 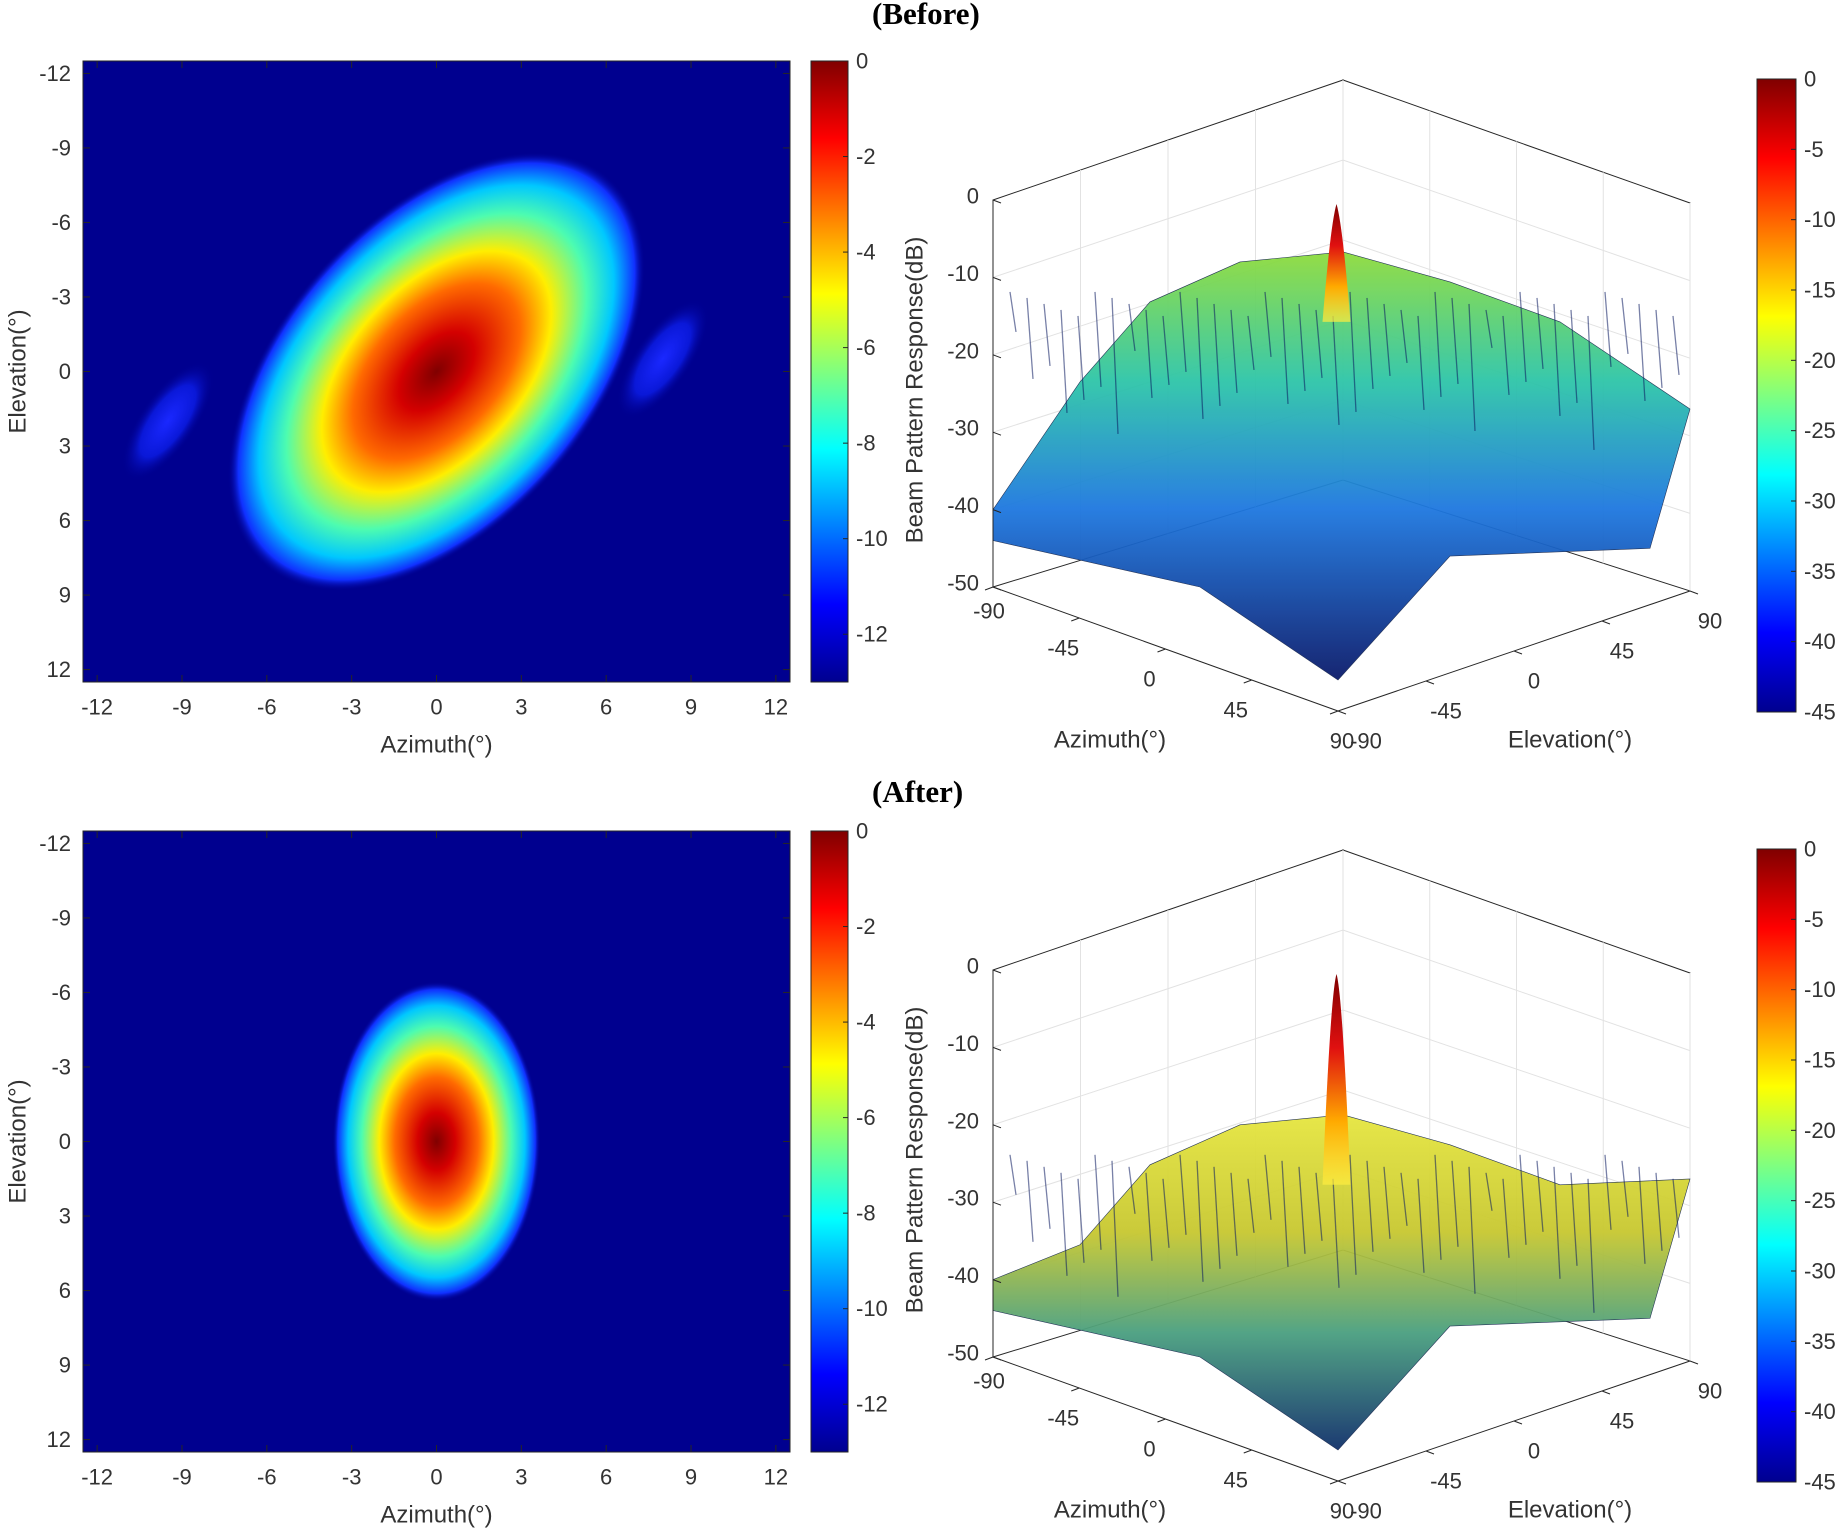 What do you see at coordinates (1622, 651) in the screenshot?
I see `y-tick-label: 45` at bounding box center [1622, 651].